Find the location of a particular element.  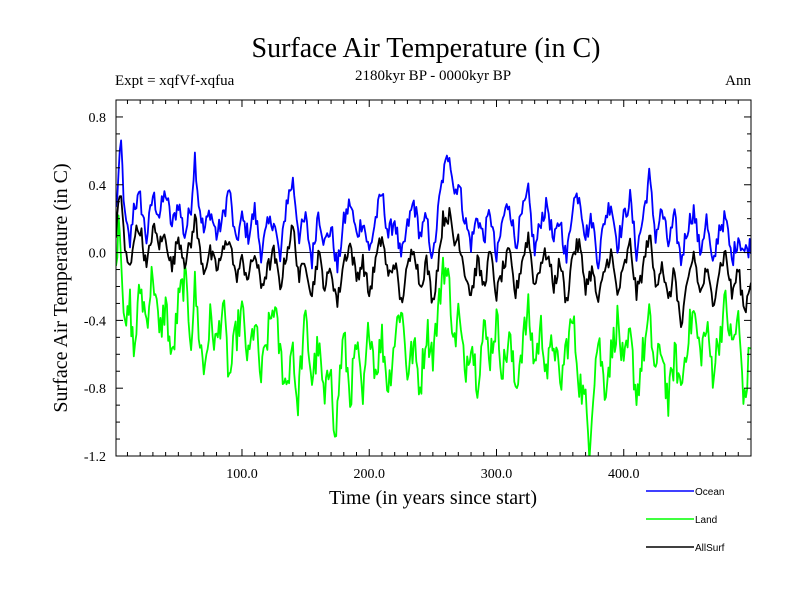

y-tick-label: -0.4 is located at coordinates (95, 321).